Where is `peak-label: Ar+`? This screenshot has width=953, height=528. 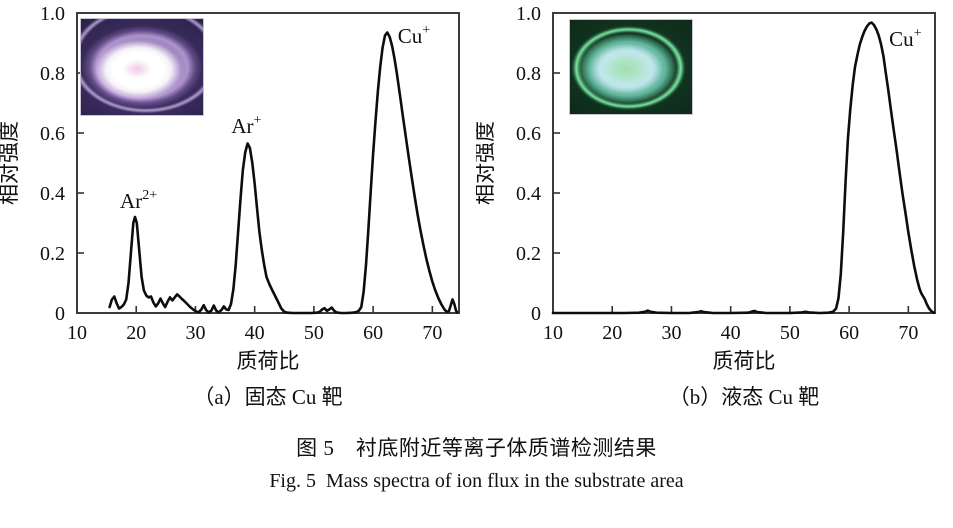 peak-label: Ar+ is located at coordinates (246, 125).